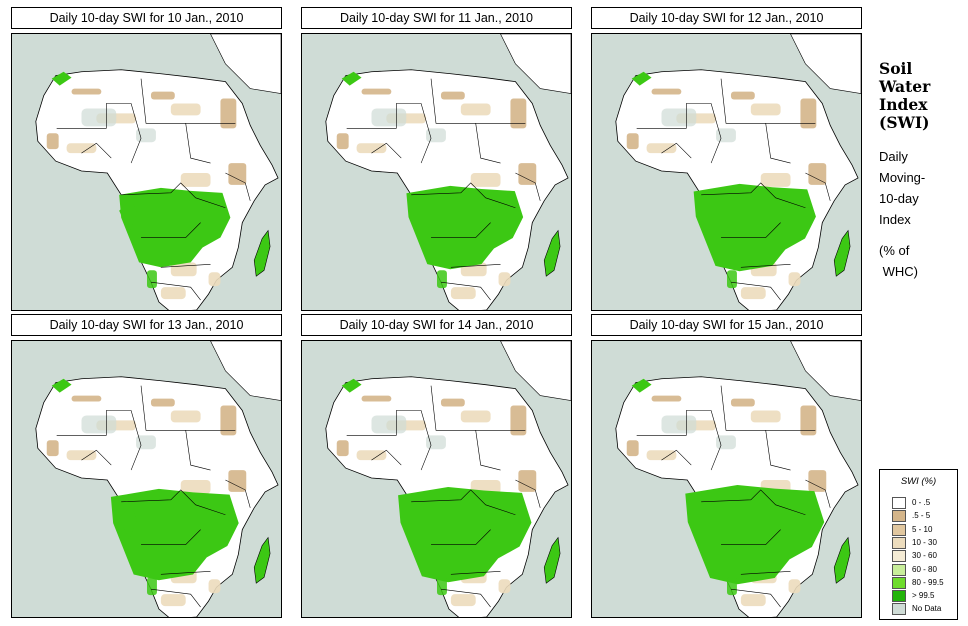 The height and width of the screenshot is (626, 968). What do you see at coordinates (924, 569) in the screenshot?
I see `legend-label: 60 - 80` at bounding box center [924, 569].